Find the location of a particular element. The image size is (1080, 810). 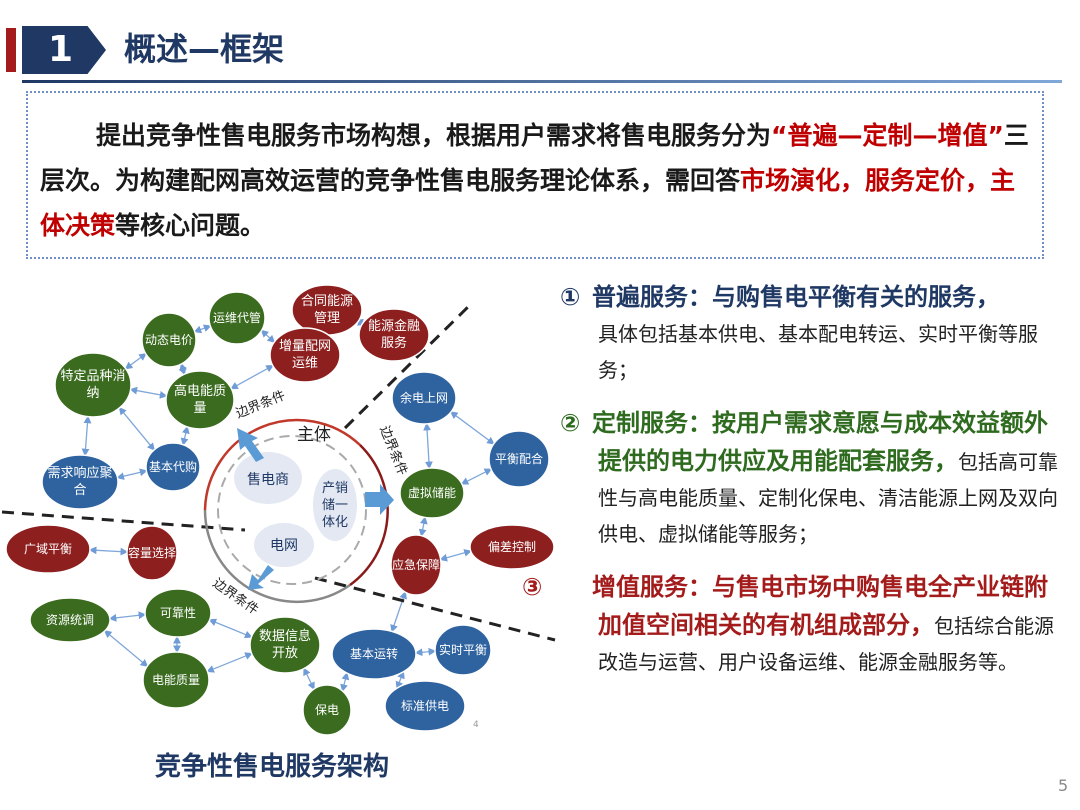

section-number: 1 is located at coordinates (64, 50).